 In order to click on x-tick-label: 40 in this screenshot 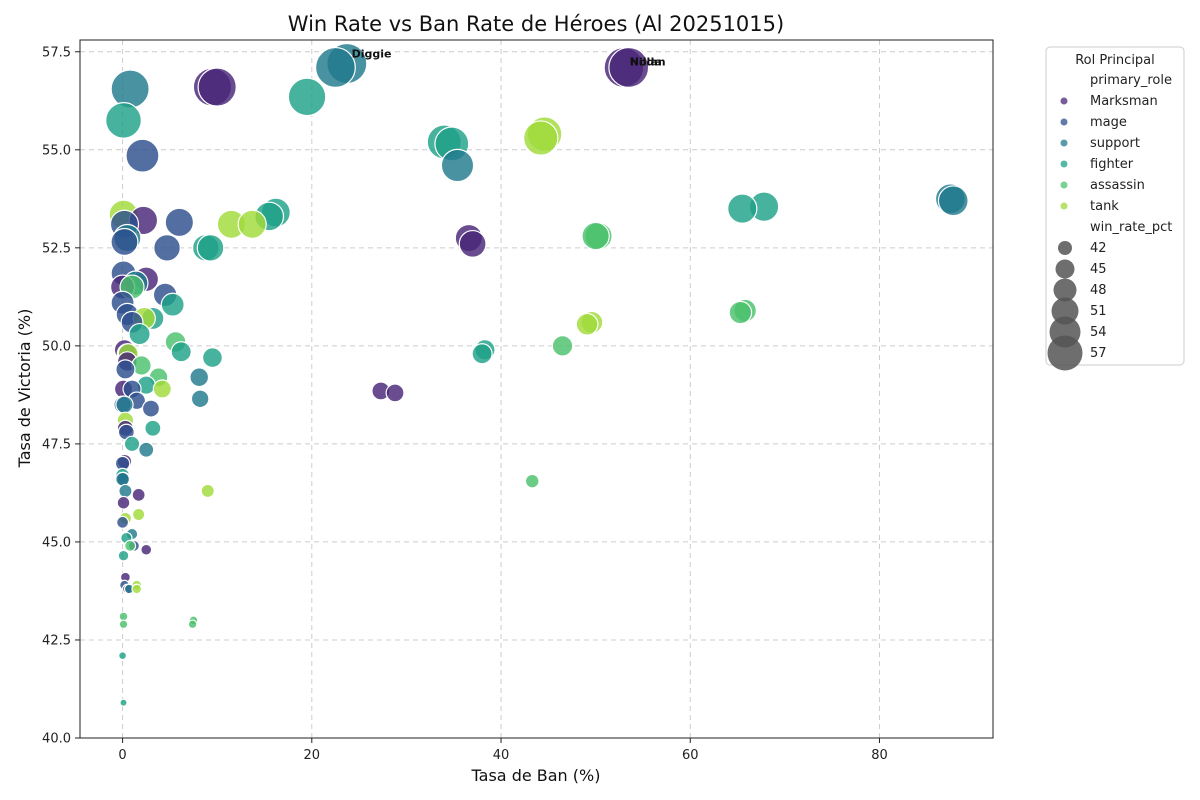, I will do `click(501, 755)`.